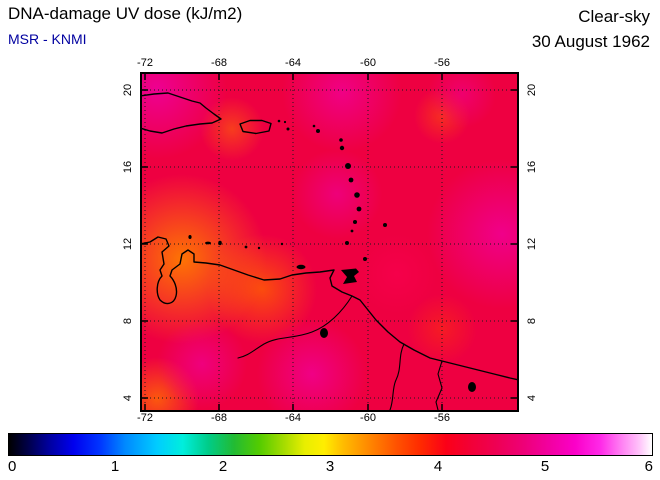 The image size is (660, 480). Describe the element at coordinates (128, 321) in the screenshot. I see `lat-tick-label-left: 8` at that location.